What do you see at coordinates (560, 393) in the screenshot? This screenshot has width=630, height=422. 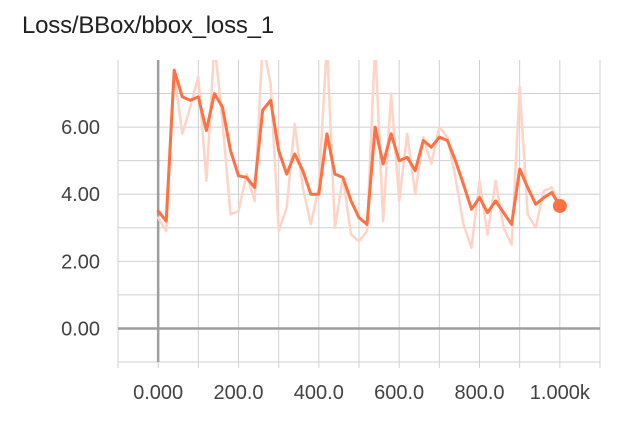 I see `x-tick-label: 1.000k` at bounding box center [560, 393].